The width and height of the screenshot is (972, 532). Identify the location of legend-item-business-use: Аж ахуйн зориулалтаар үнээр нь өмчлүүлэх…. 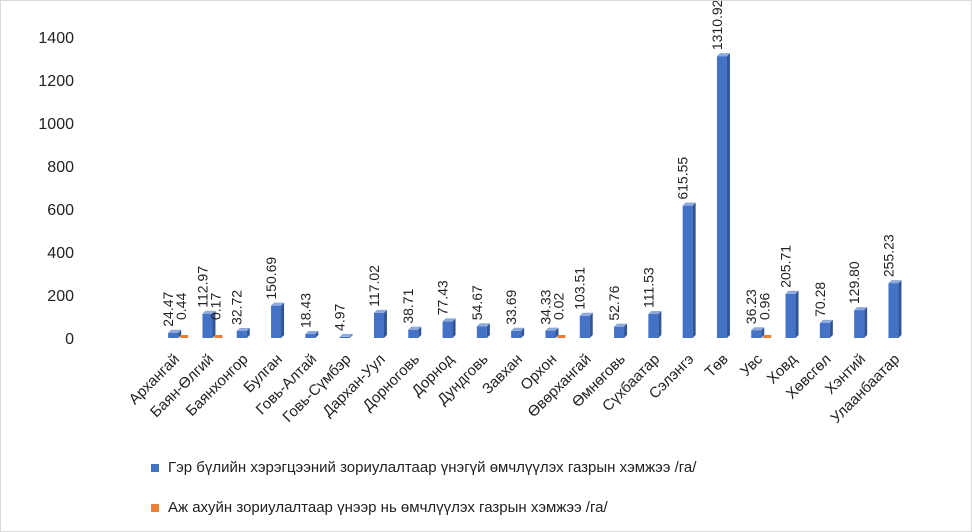
(379, 507).